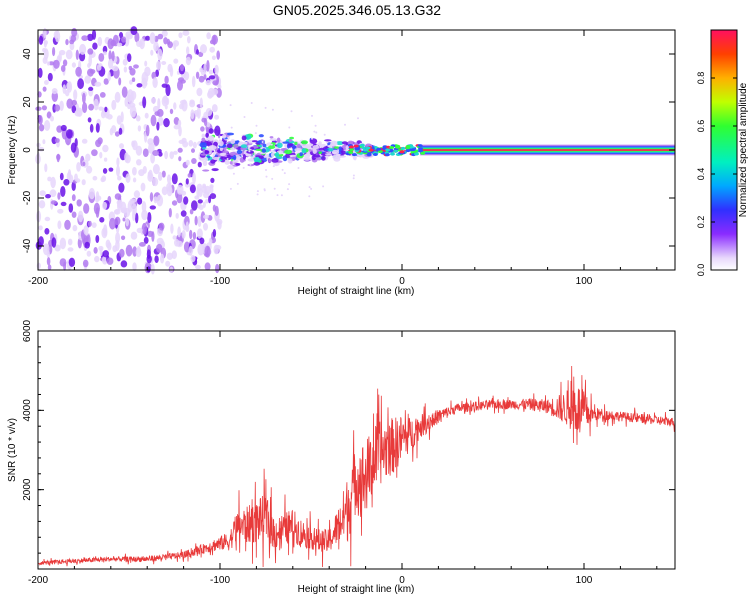  I want to click on colorbar-gradient, so click(724, 150).